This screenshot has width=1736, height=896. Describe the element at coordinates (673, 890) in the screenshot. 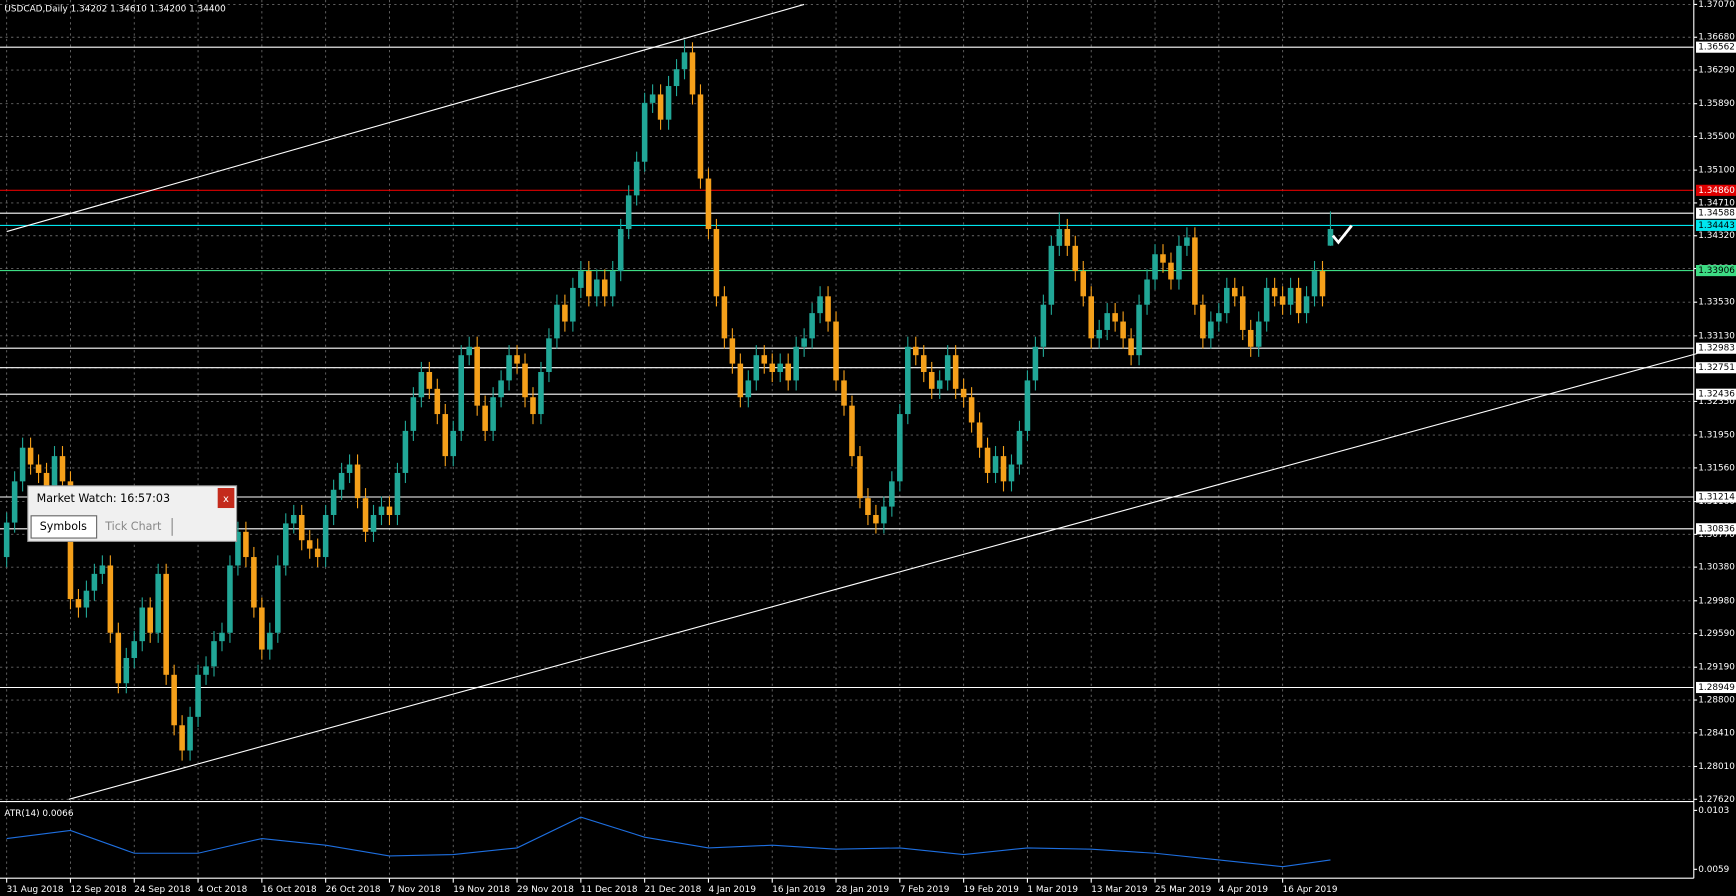

I see `x-tick-label: 21 Dec 2018` at that location.